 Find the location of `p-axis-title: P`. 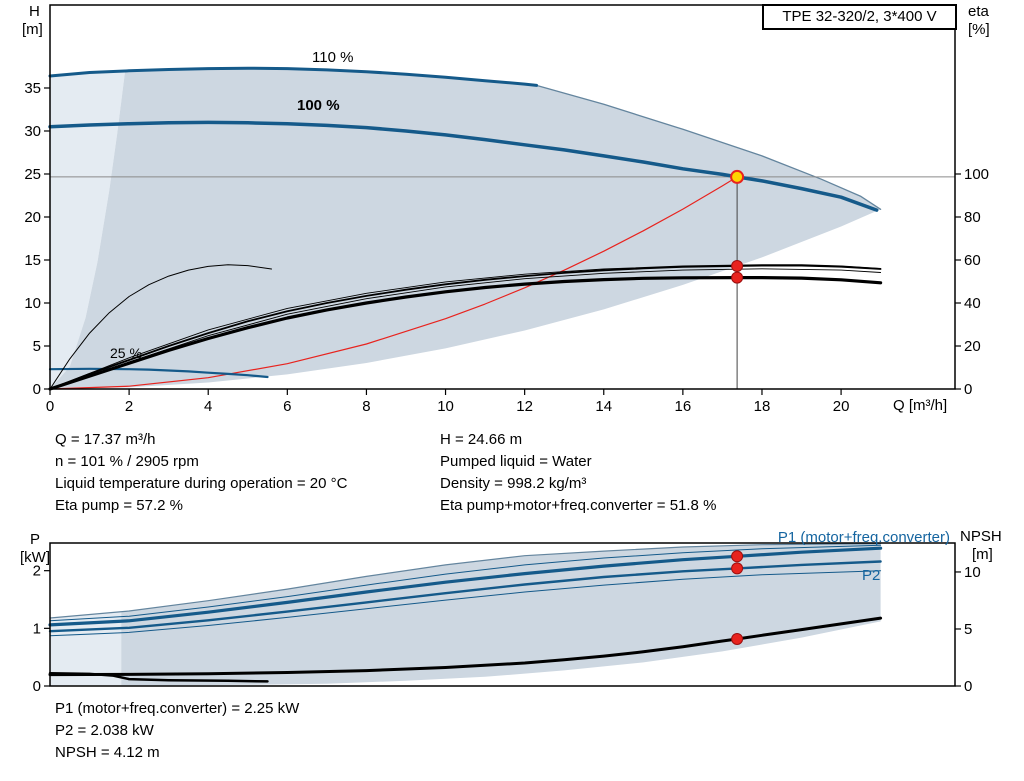

p-axis-title: P is located at coordinates (35, 539).